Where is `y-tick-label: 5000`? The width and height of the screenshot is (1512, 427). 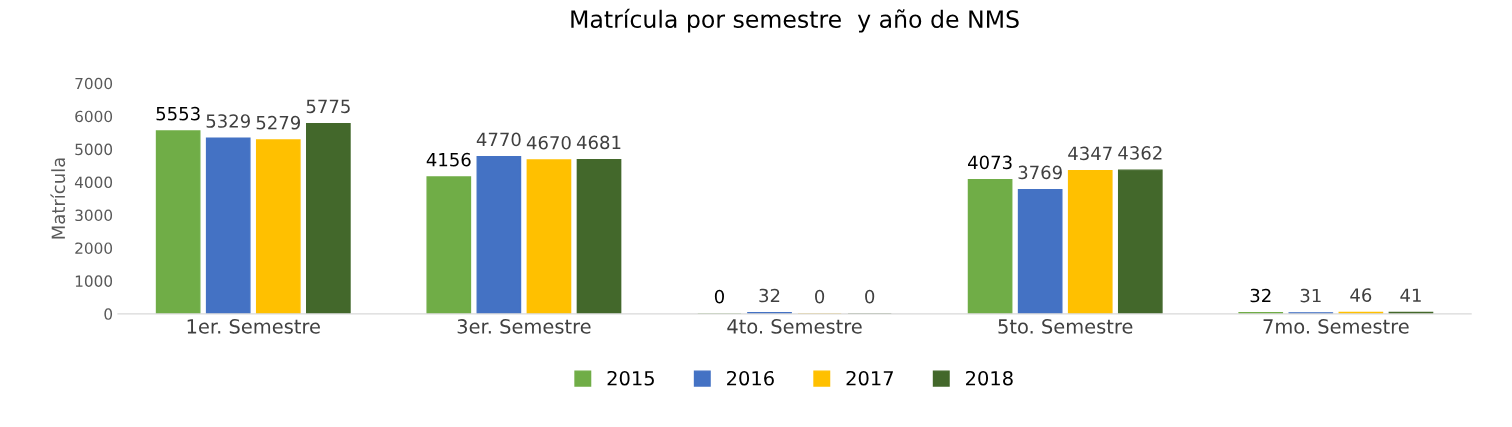
y-tick-label: 5000 is located at coordinates (94, 149).